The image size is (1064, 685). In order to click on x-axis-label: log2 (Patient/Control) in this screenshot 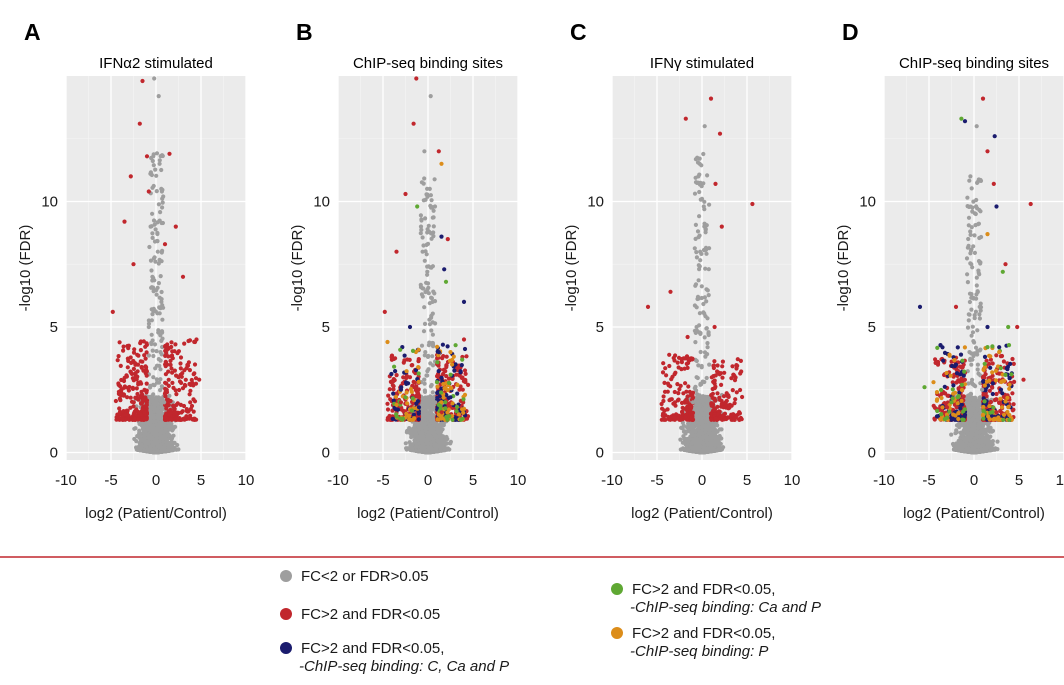, I will do `click(428, 513)`.